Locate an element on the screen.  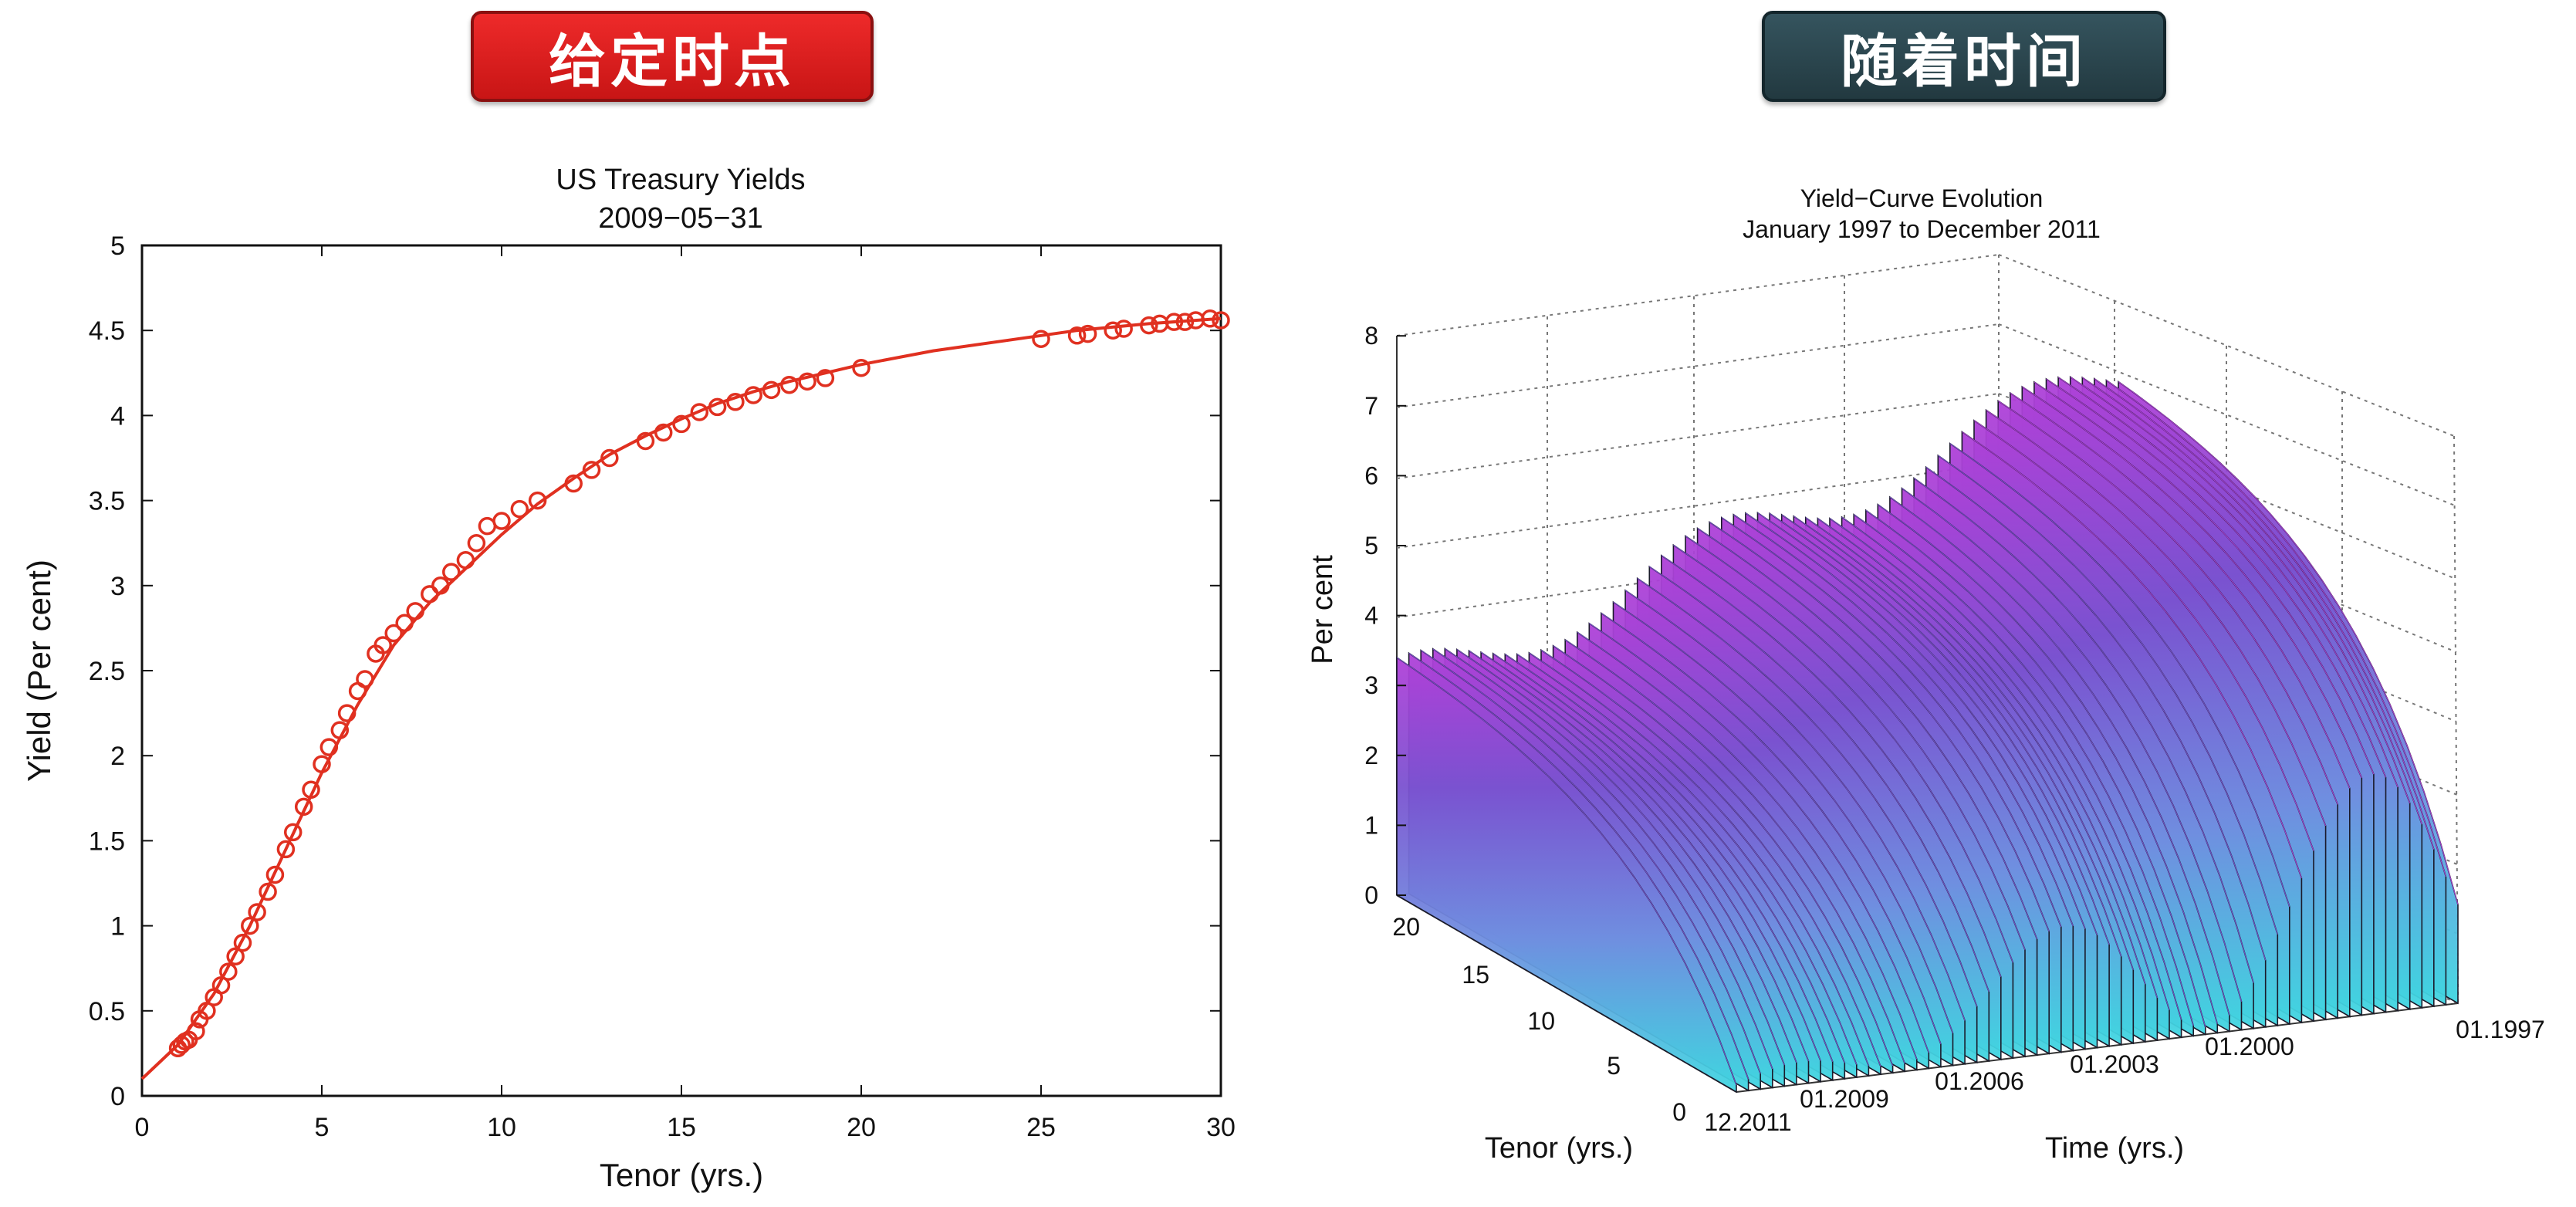
tenor-axis-label: Tenor (yrs.) is located at coordinates (1559, 1148).